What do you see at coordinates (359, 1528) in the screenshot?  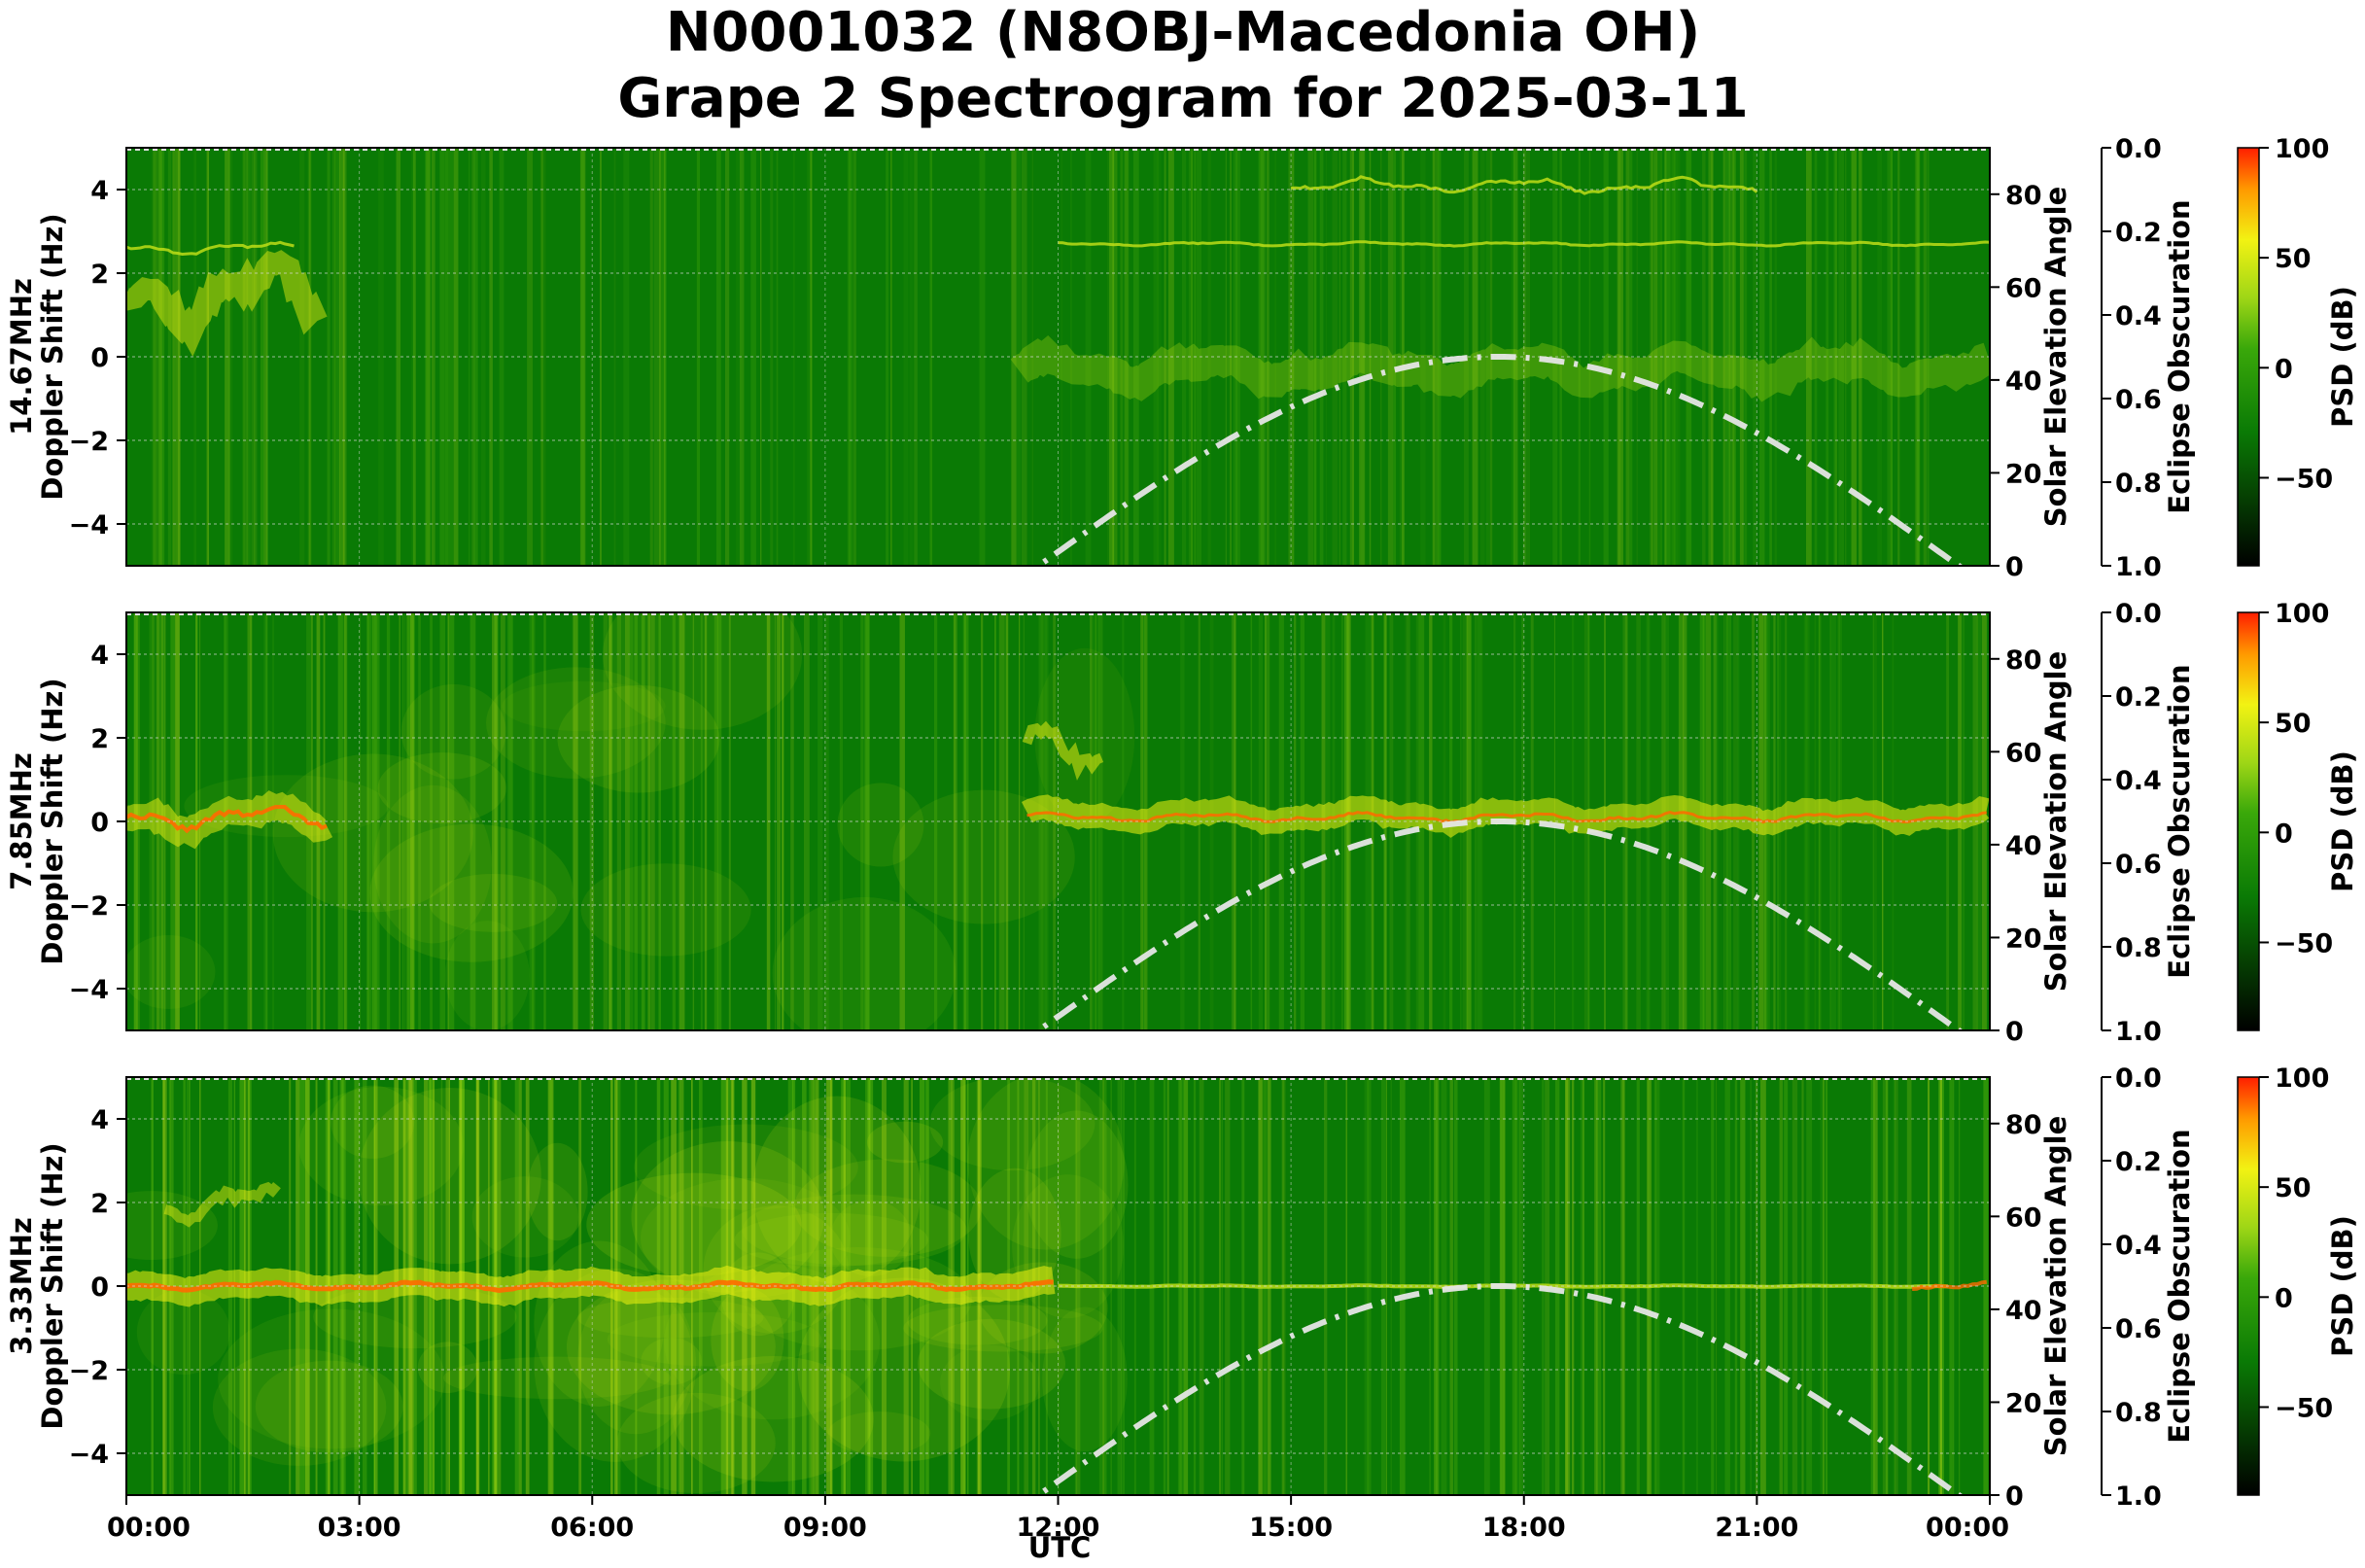 I see `time-tick-label: 03:00` at bounding box center [359, 1528].